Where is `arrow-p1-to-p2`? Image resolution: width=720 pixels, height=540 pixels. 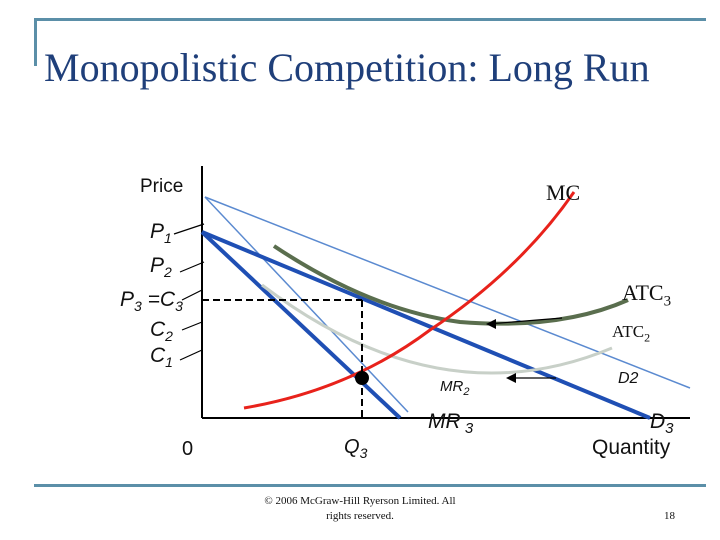 arrow-p1-to-p2 is located at coordinates (189, 229).